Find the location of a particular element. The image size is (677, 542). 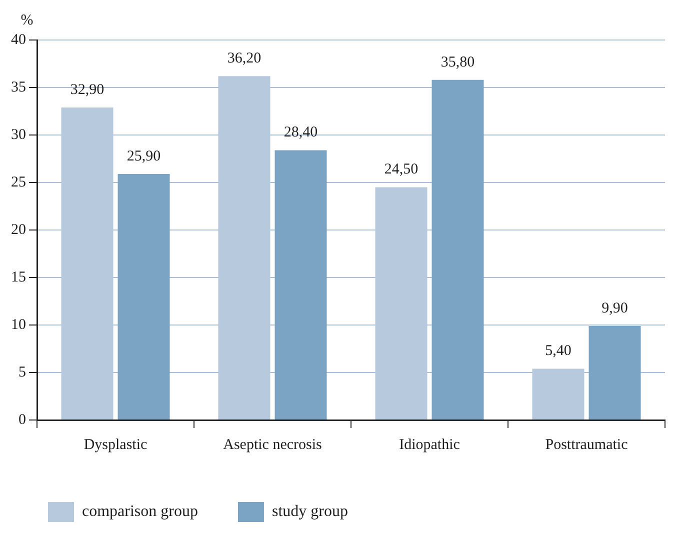

y-tick-label: 40 is located at coordinates (18, 40).